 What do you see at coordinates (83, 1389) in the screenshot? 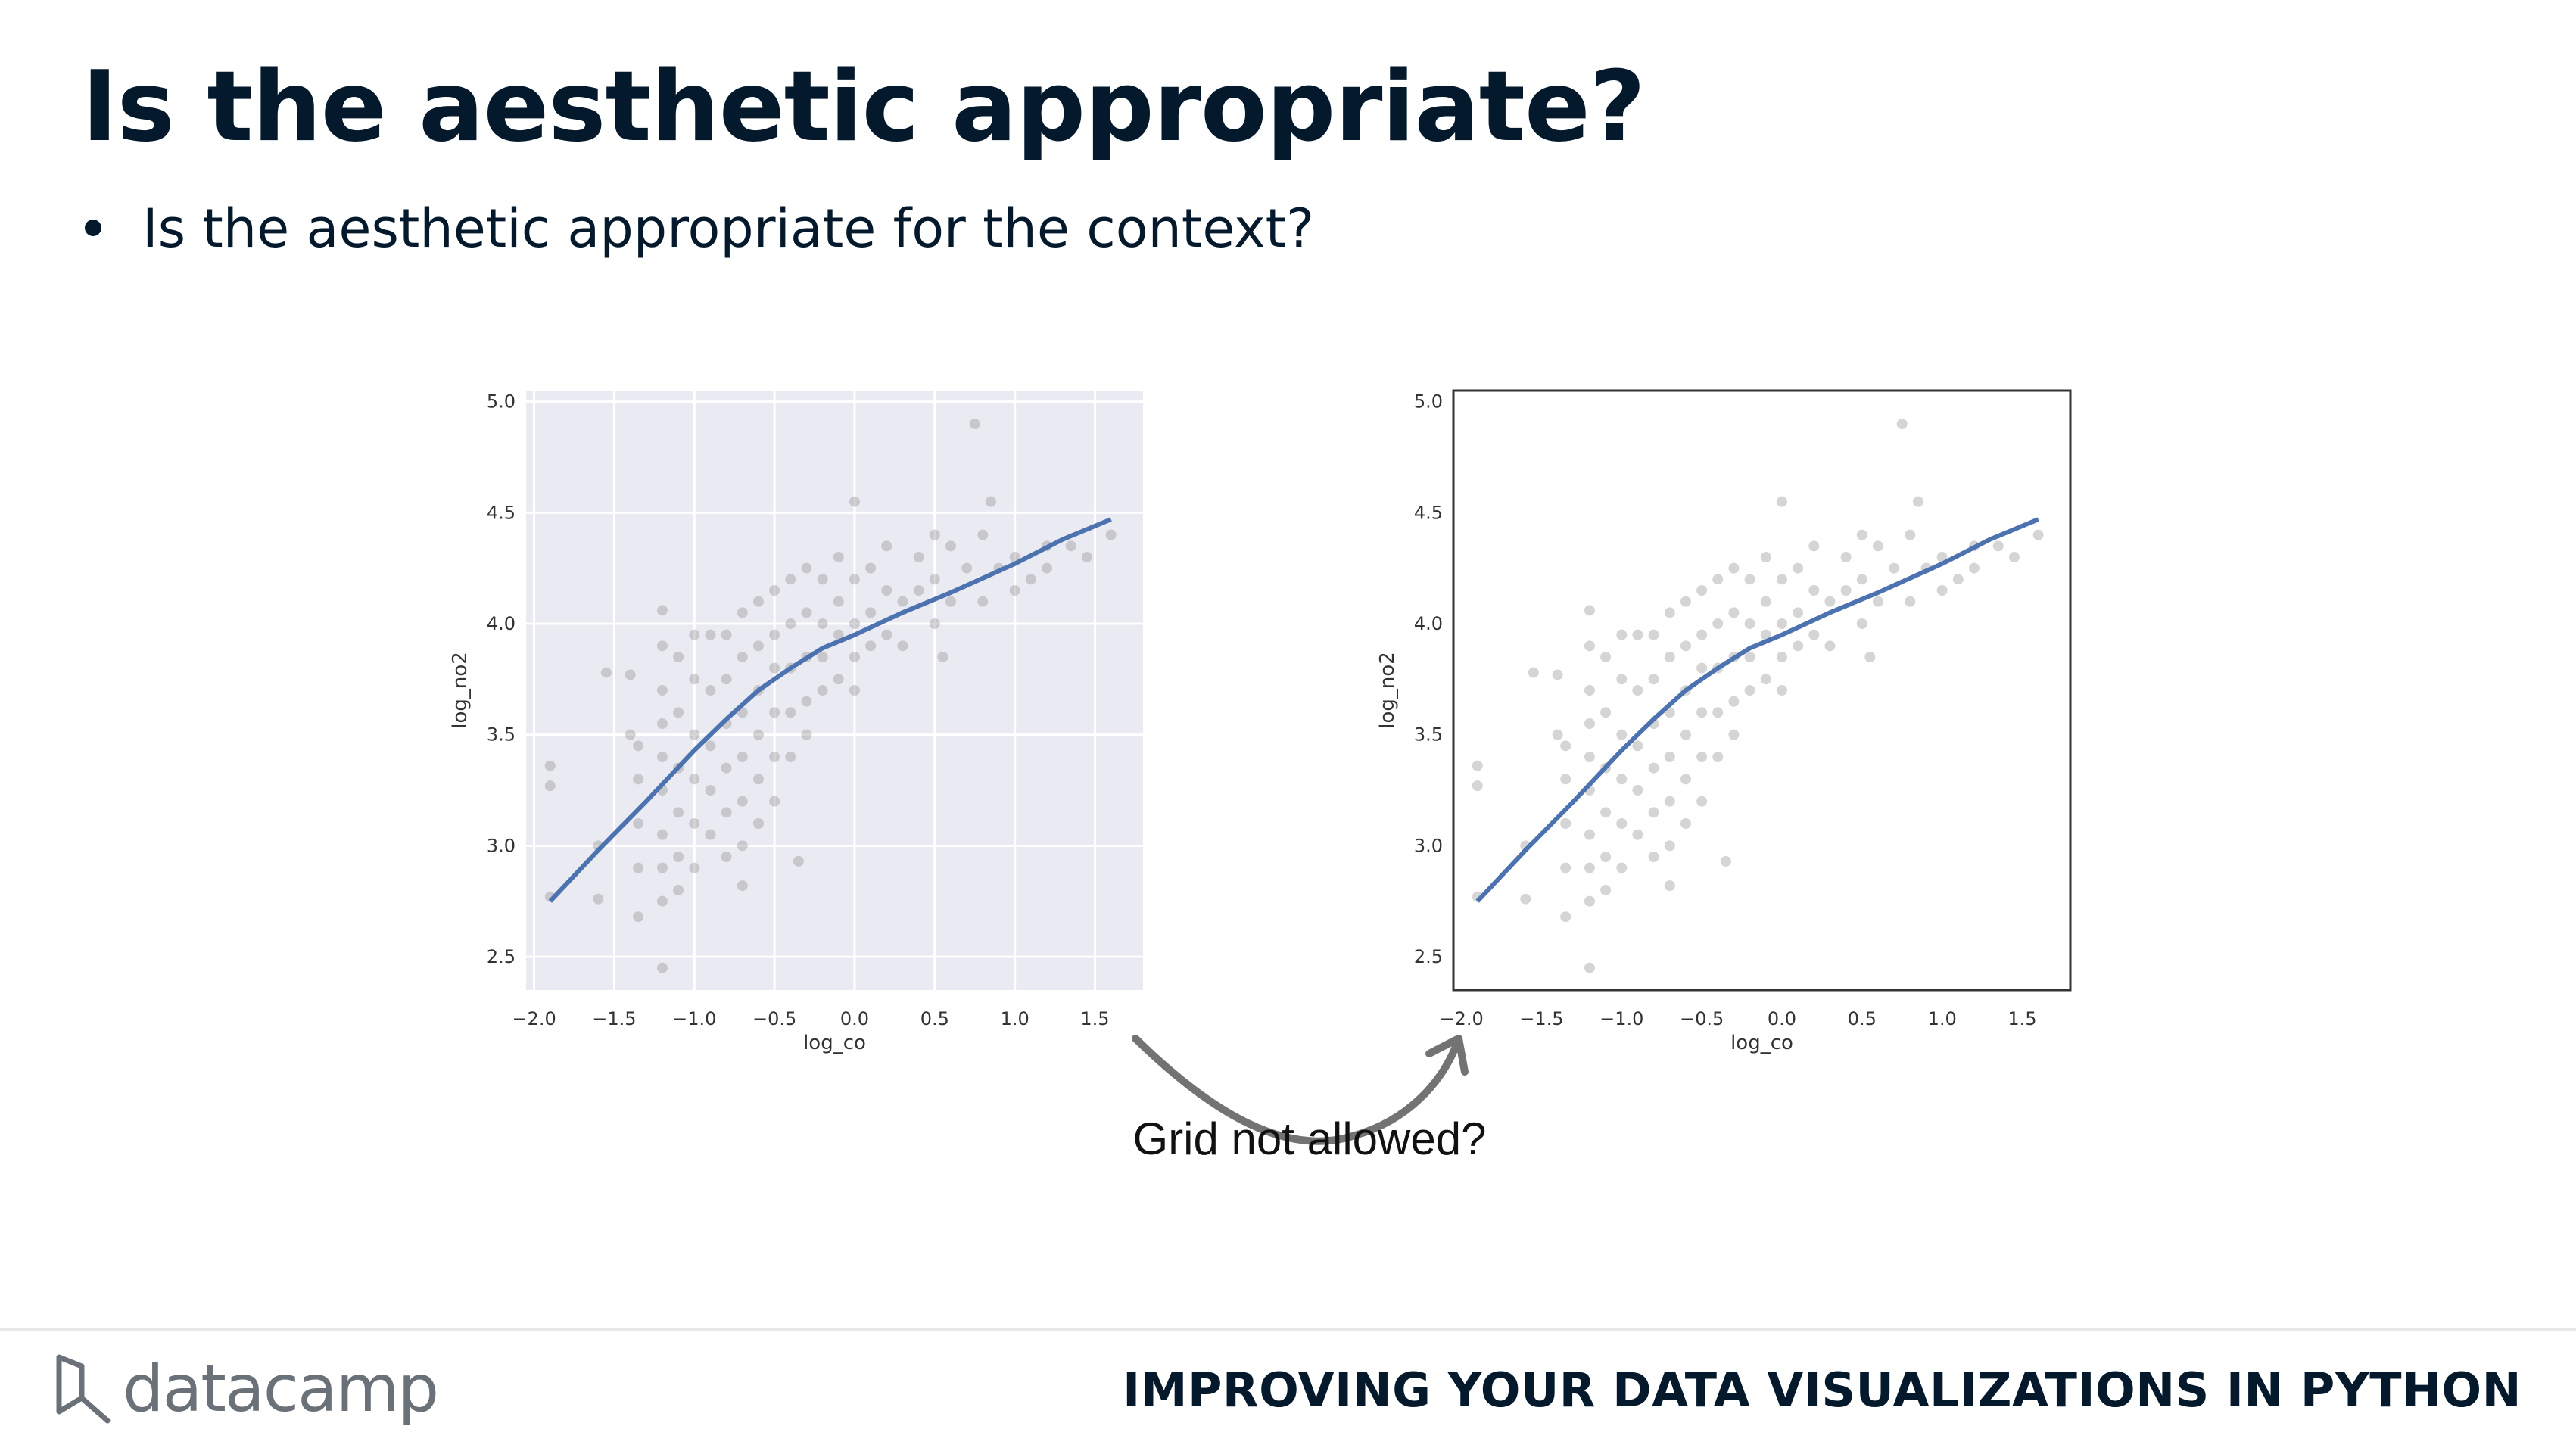
I see `datacamp-logo-icon` at bounding box center [83, 1389].